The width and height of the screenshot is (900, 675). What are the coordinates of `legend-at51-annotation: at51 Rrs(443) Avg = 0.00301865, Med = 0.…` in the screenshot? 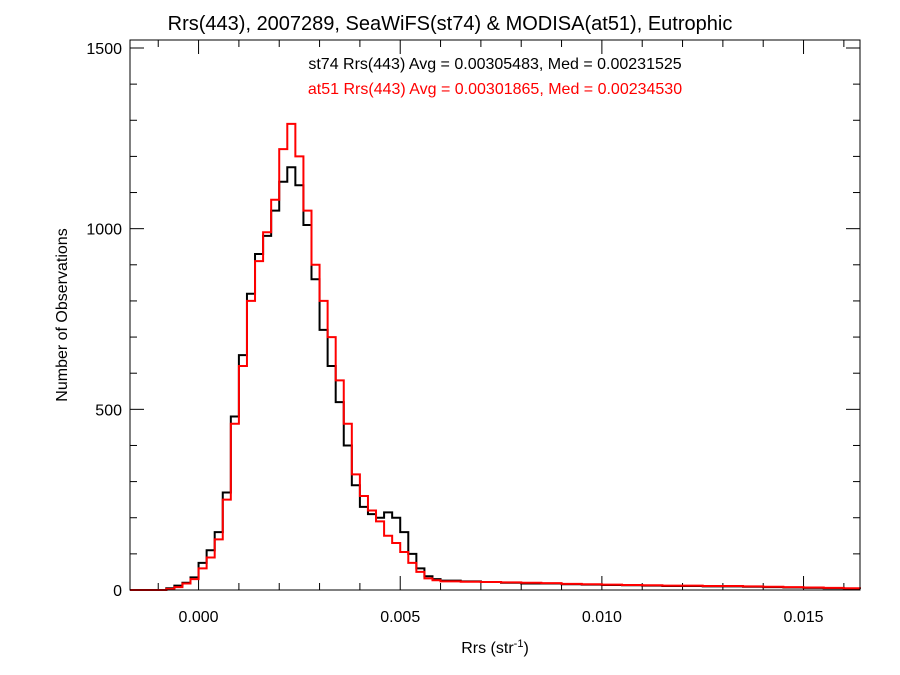 It's located at (495, 89).